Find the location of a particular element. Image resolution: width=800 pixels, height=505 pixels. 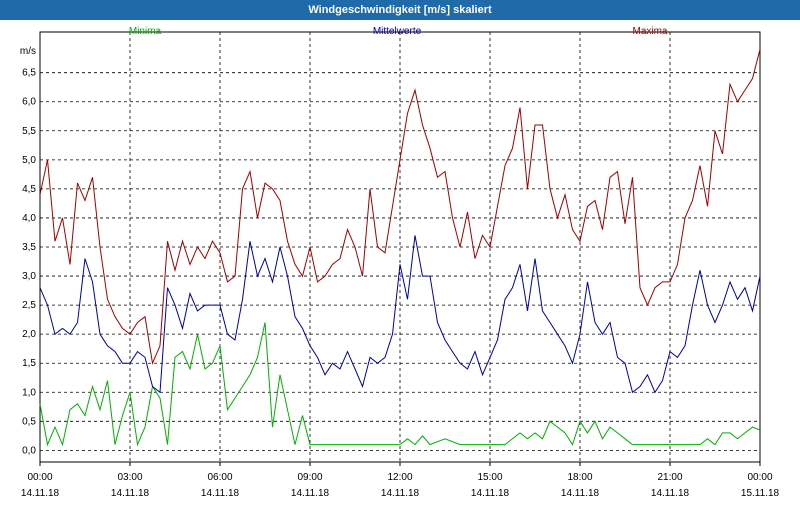

y-tick-label: 0,5 is located at coordinates (29, 421).